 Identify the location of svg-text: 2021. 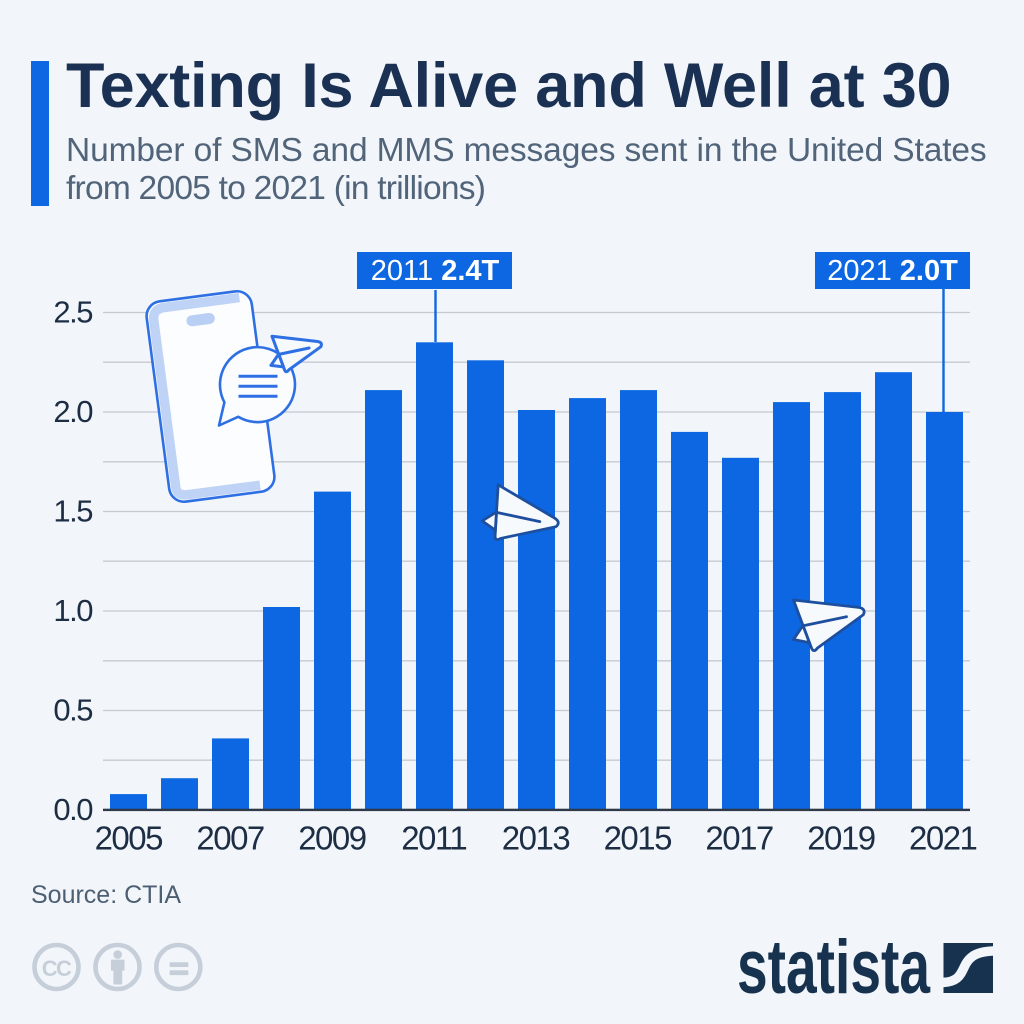
(943, 838).